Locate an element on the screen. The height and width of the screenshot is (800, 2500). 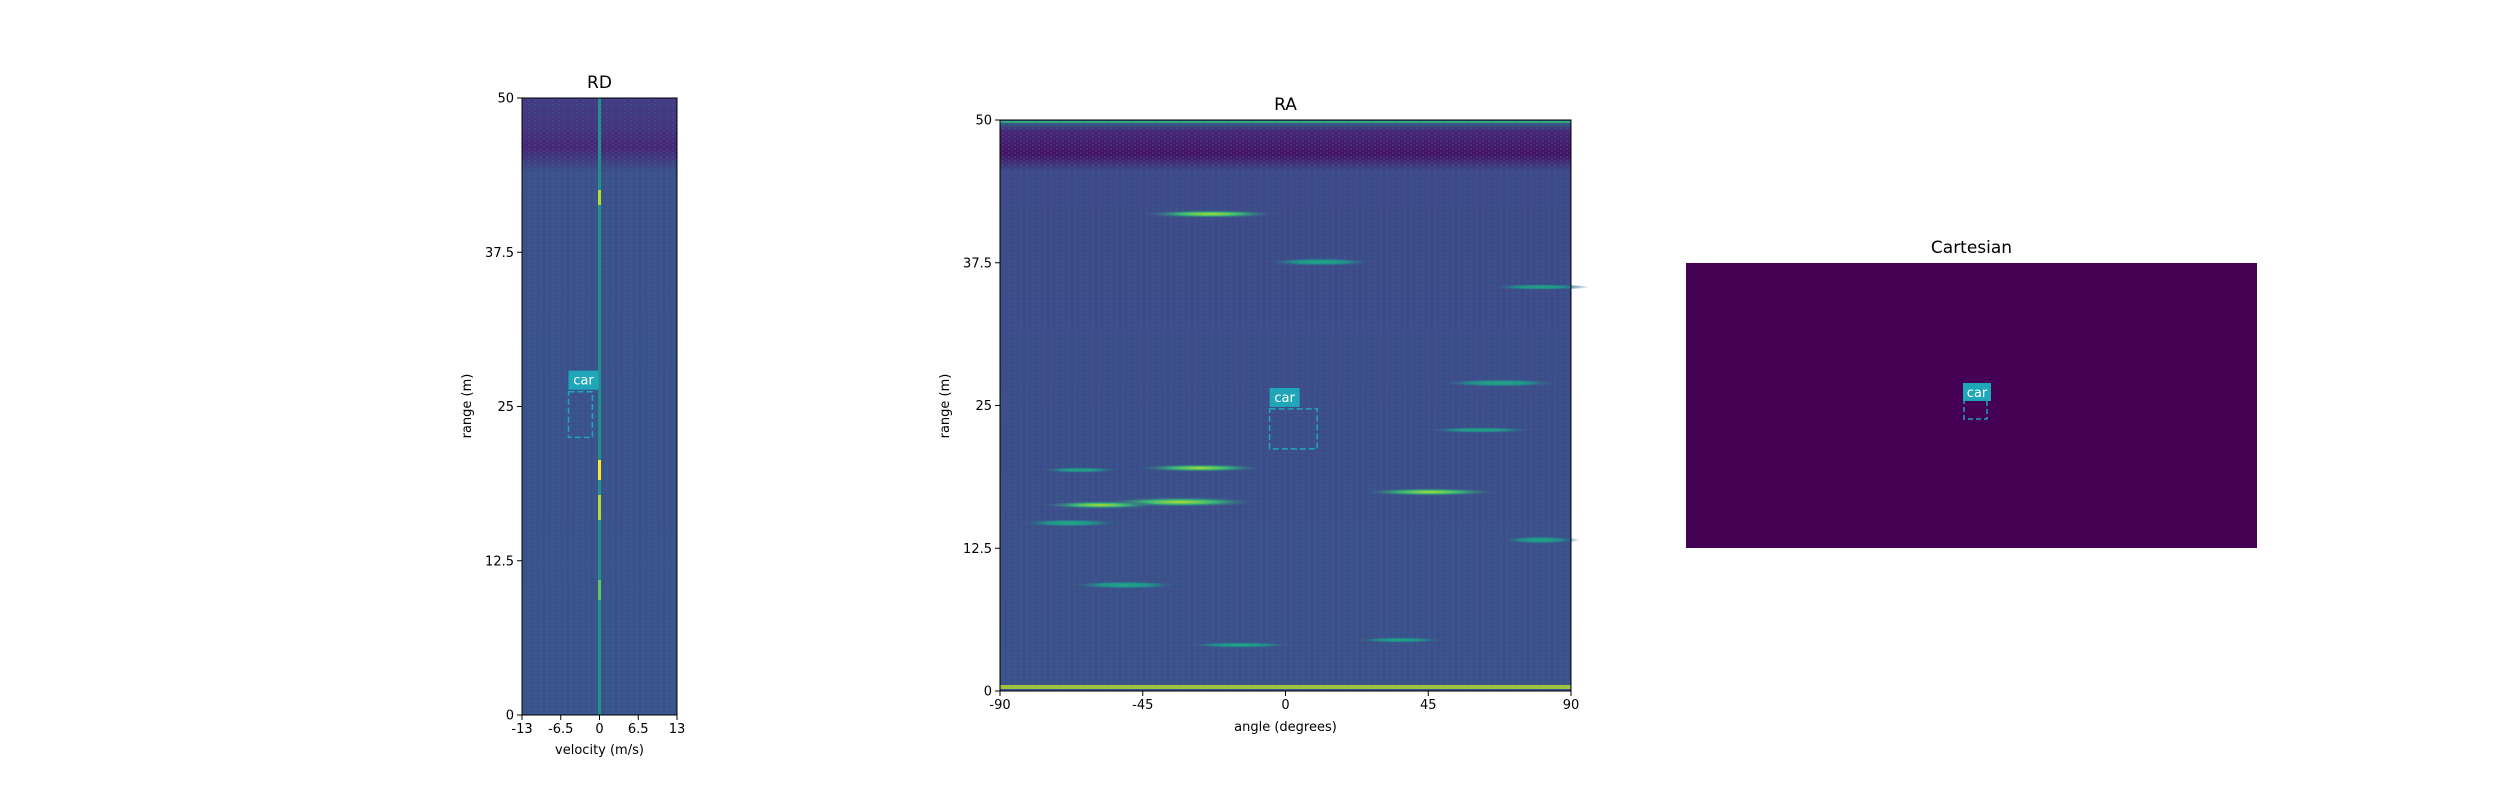
cartesian-car-label: car is located at coordinates (1977, 393).